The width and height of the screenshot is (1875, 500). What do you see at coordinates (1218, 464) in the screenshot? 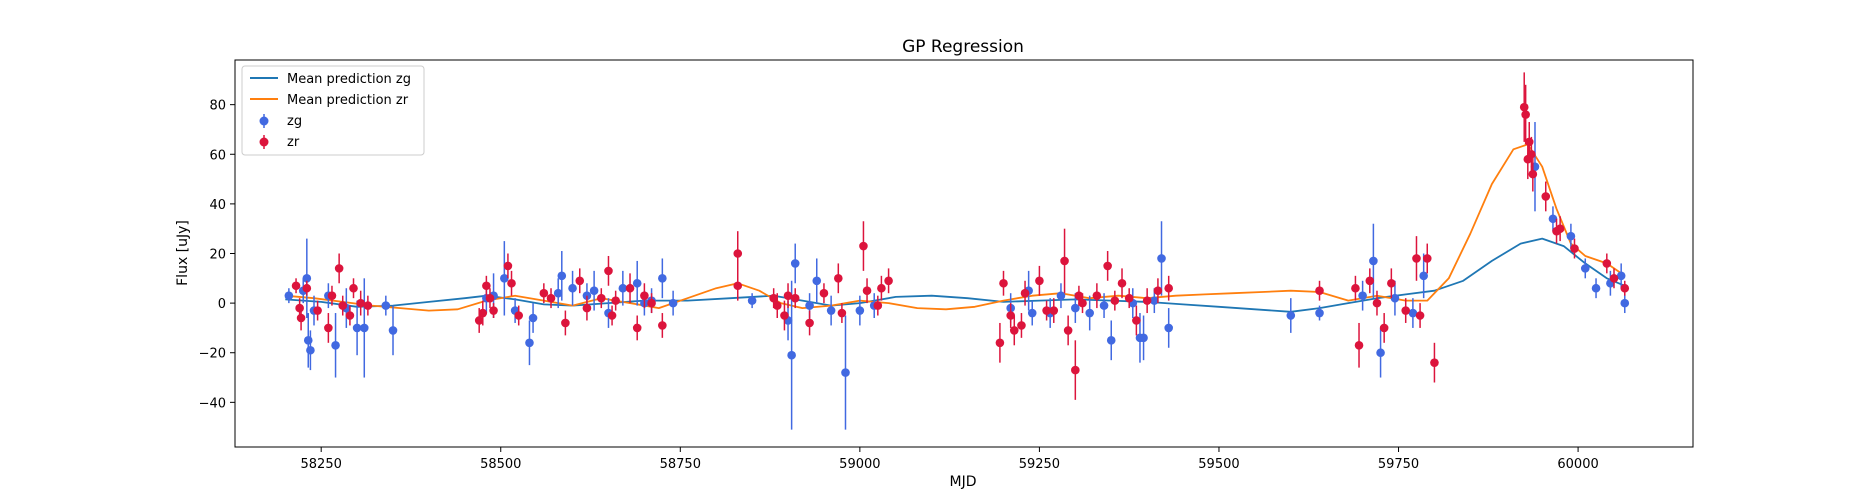
I see `x-tick-label: 59500` at bounding box center [1218, 464].